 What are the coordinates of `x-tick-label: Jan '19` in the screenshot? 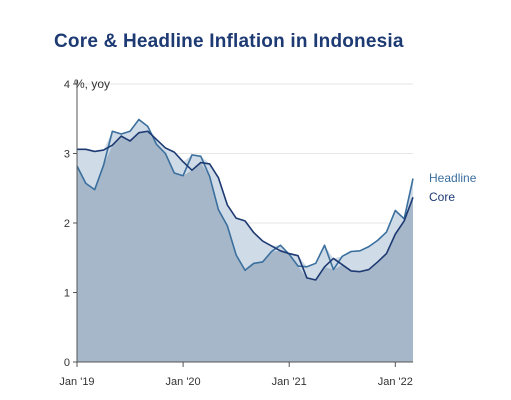 It's located at (76, 382).